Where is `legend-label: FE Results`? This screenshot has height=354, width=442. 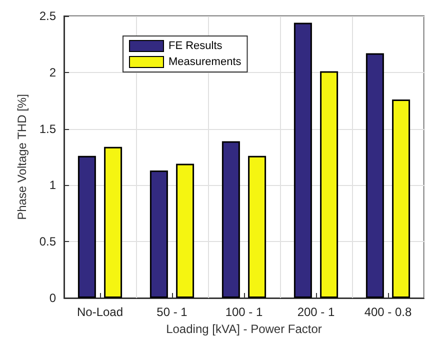
legend-label: FE Results is located at coordinates (195, 46).